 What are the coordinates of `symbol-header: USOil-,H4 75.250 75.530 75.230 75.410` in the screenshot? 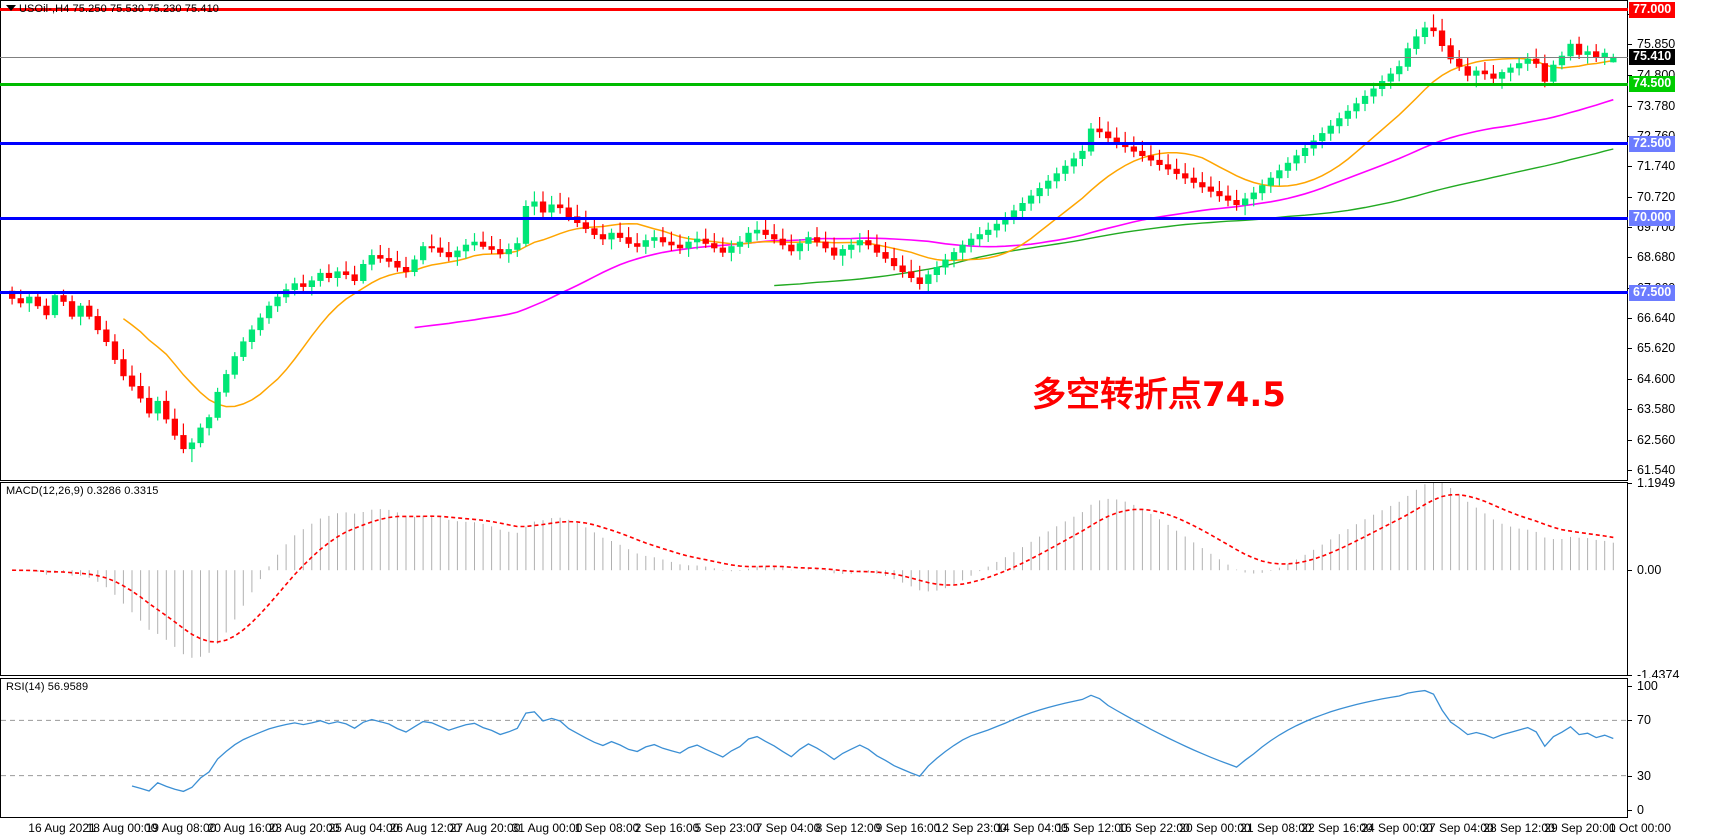 It's located at (112, 9).